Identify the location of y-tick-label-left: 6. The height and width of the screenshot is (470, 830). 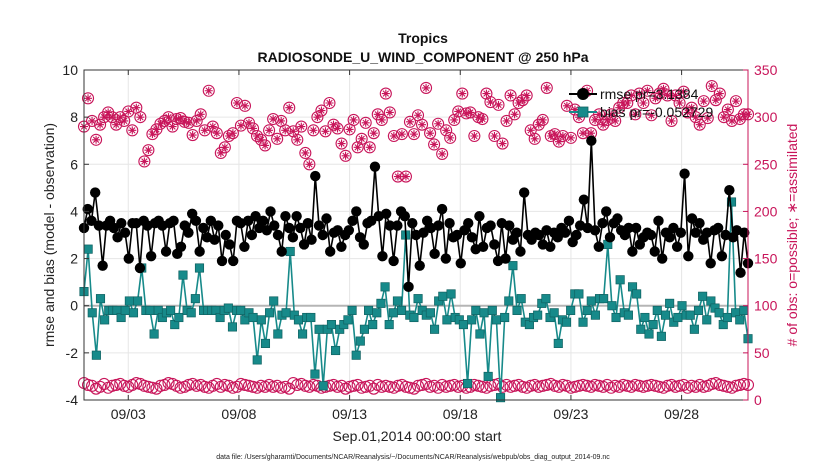
(74, 164).